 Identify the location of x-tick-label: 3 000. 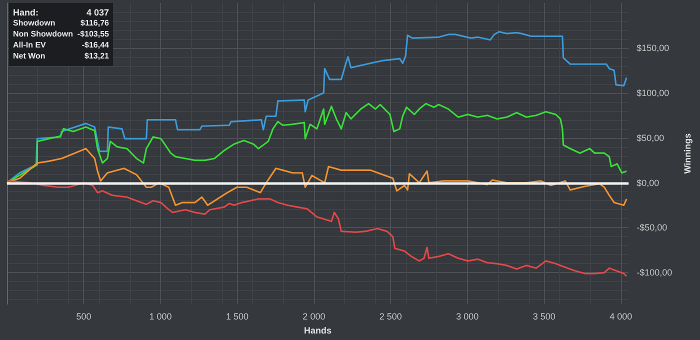
(467, 317).